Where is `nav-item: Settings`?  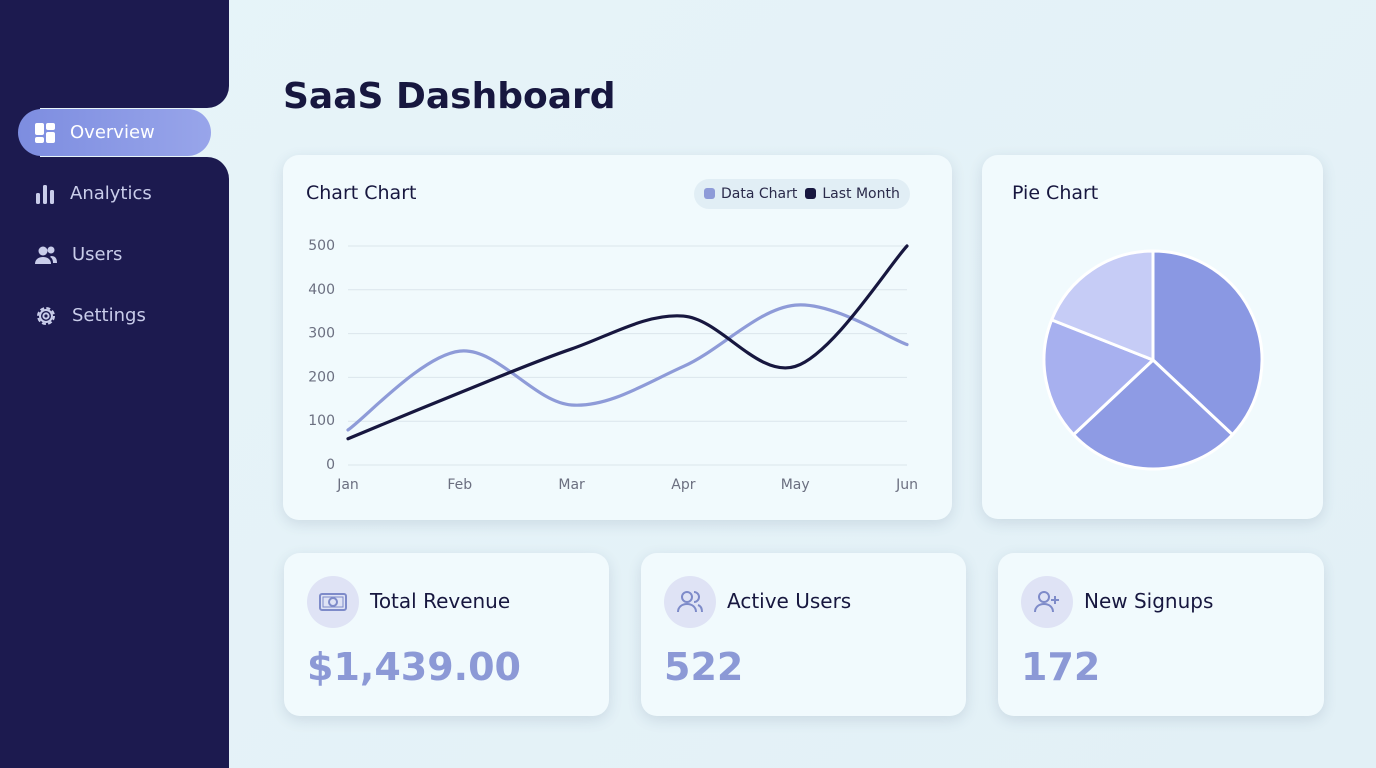 nav-item: Settings is located at coordinates (114, 315).